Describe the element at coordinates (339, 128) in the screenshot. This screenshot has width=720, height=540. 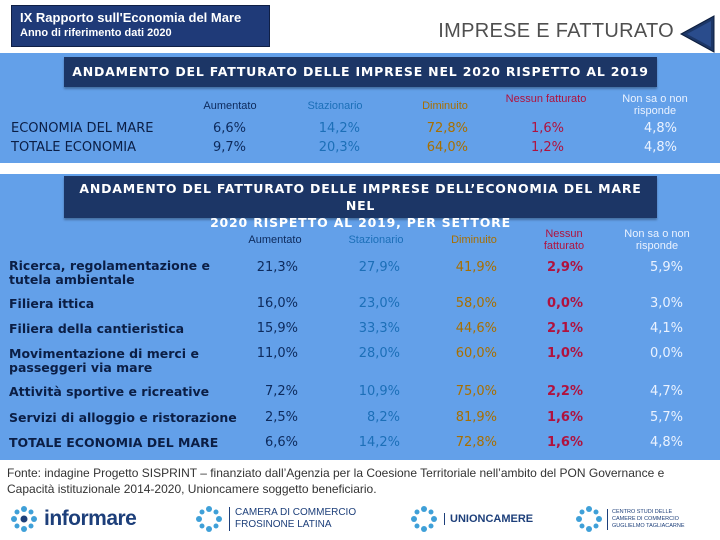
I see `t1-cell: 14,2%` at that location.